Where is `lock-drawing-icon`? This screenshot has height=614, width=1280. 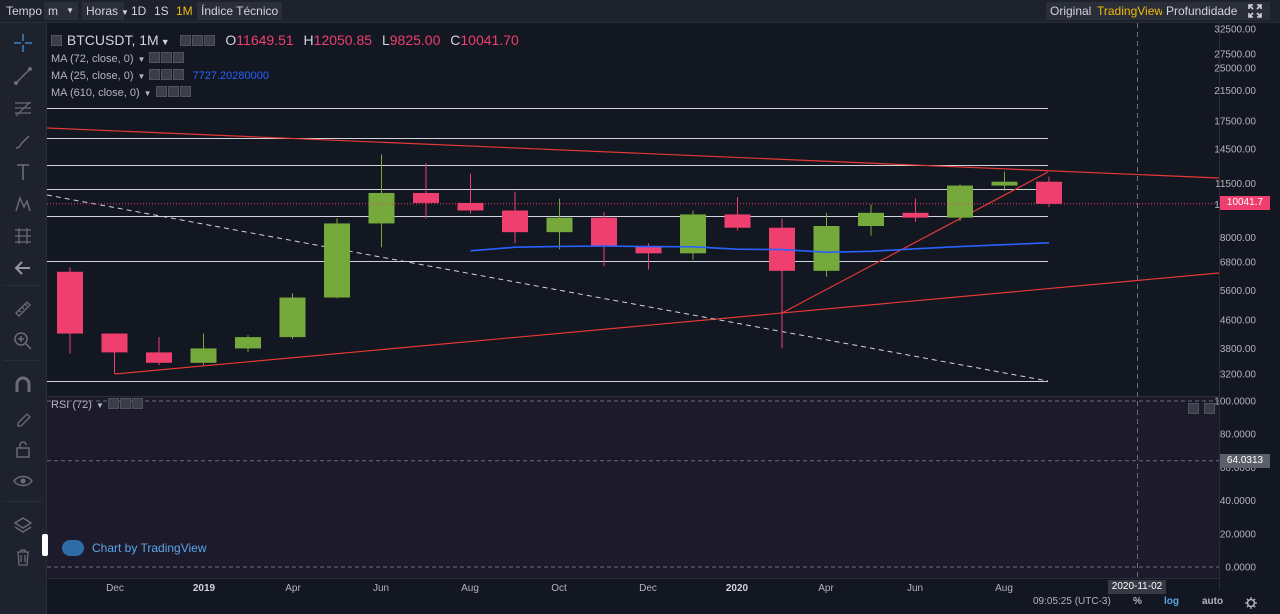 lock-drawing-icon is located at coordinates (23, 417).